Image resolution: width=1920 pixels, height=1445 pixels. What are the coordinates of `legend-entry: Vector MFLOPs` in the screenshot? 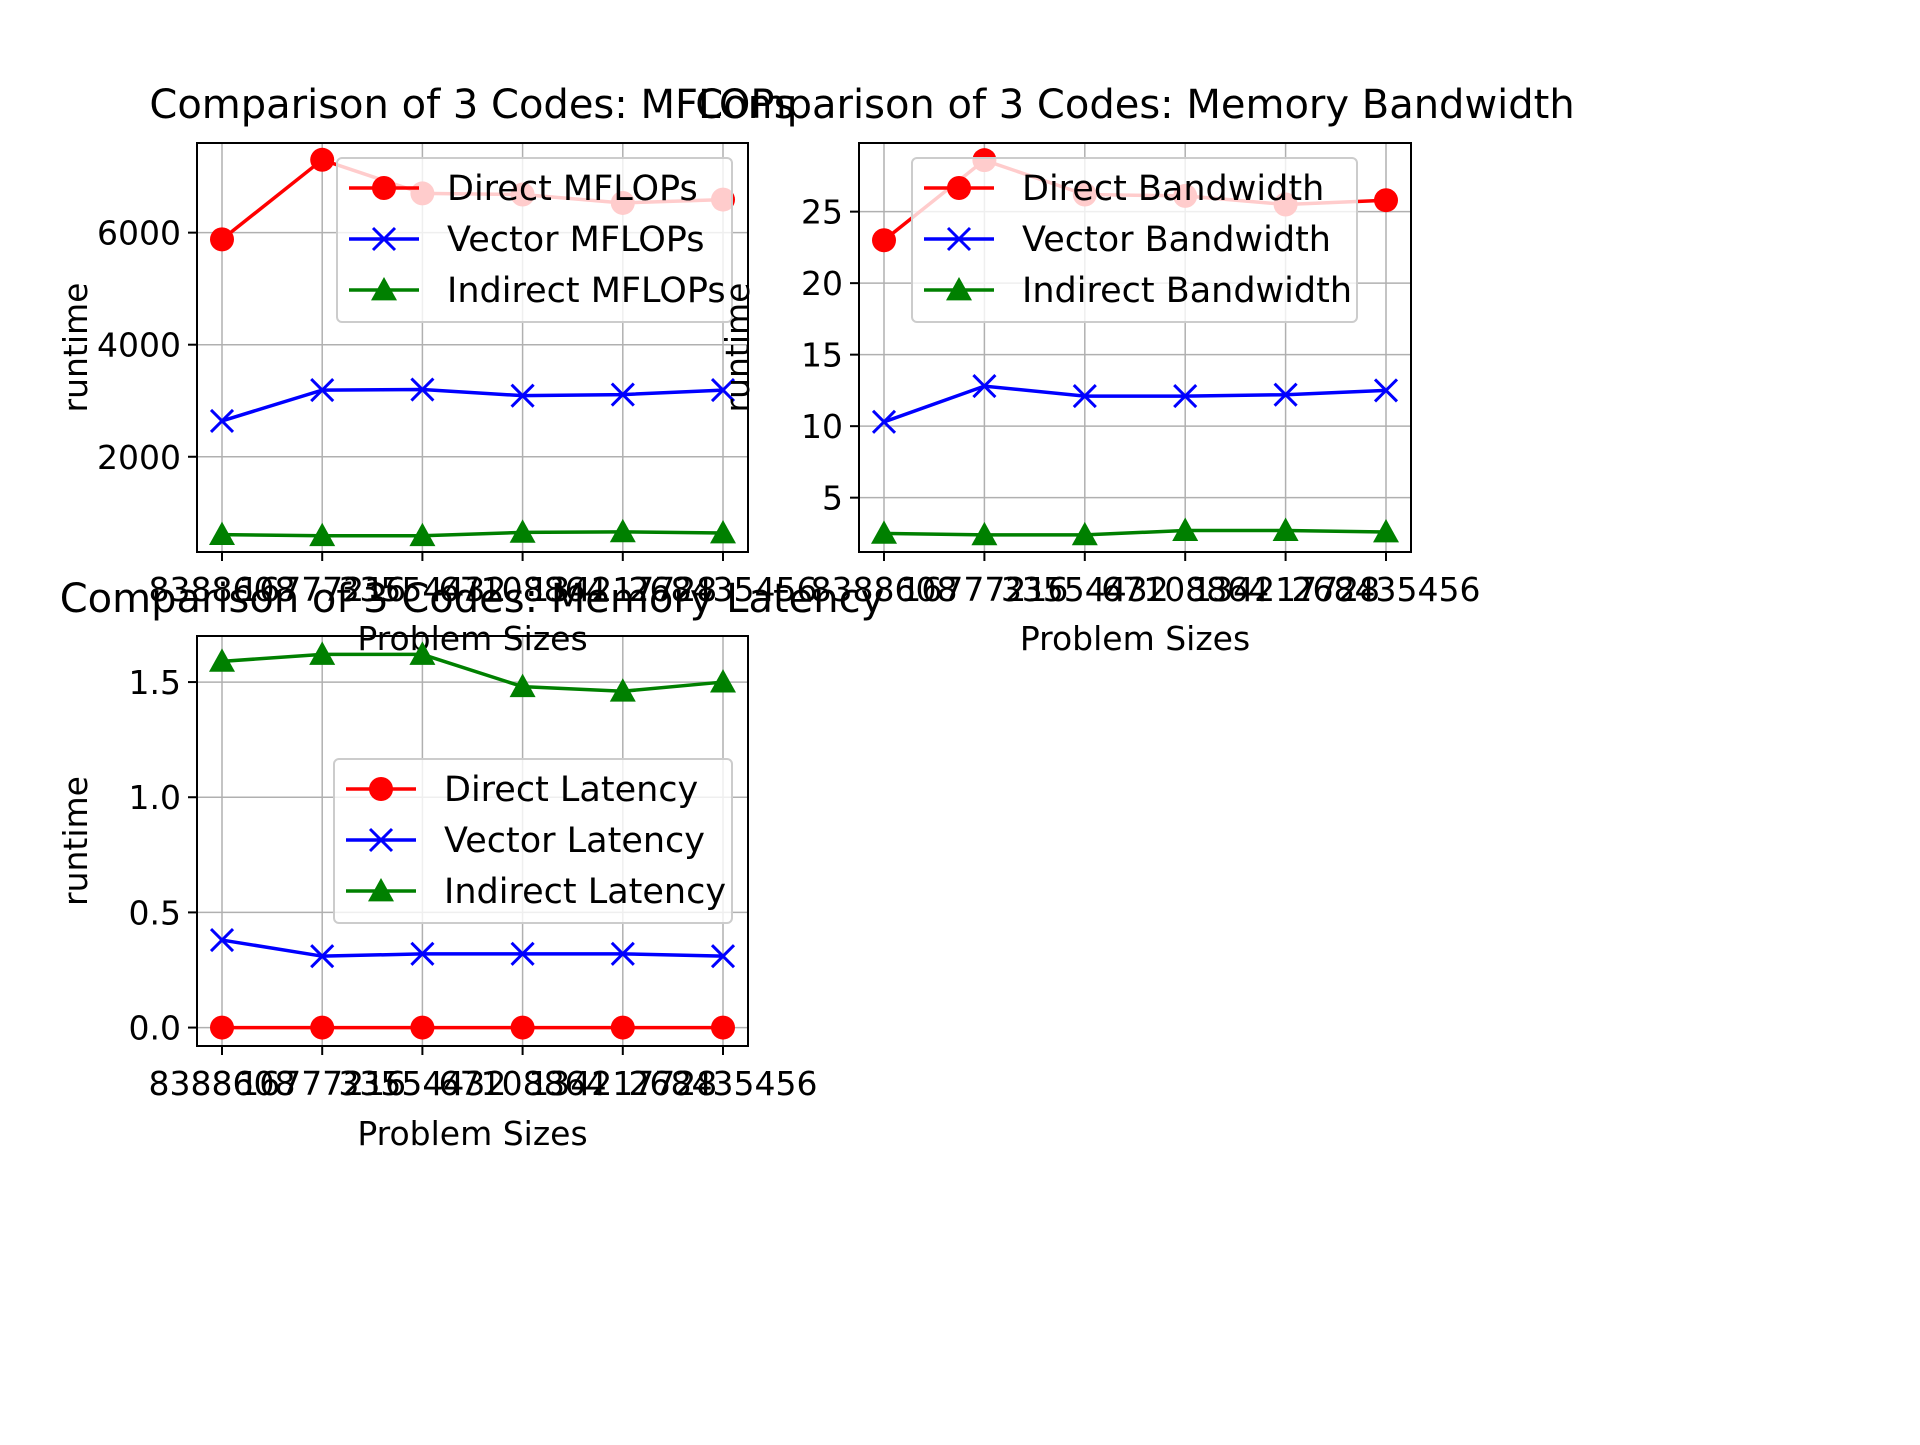 It's located at (527, 240).